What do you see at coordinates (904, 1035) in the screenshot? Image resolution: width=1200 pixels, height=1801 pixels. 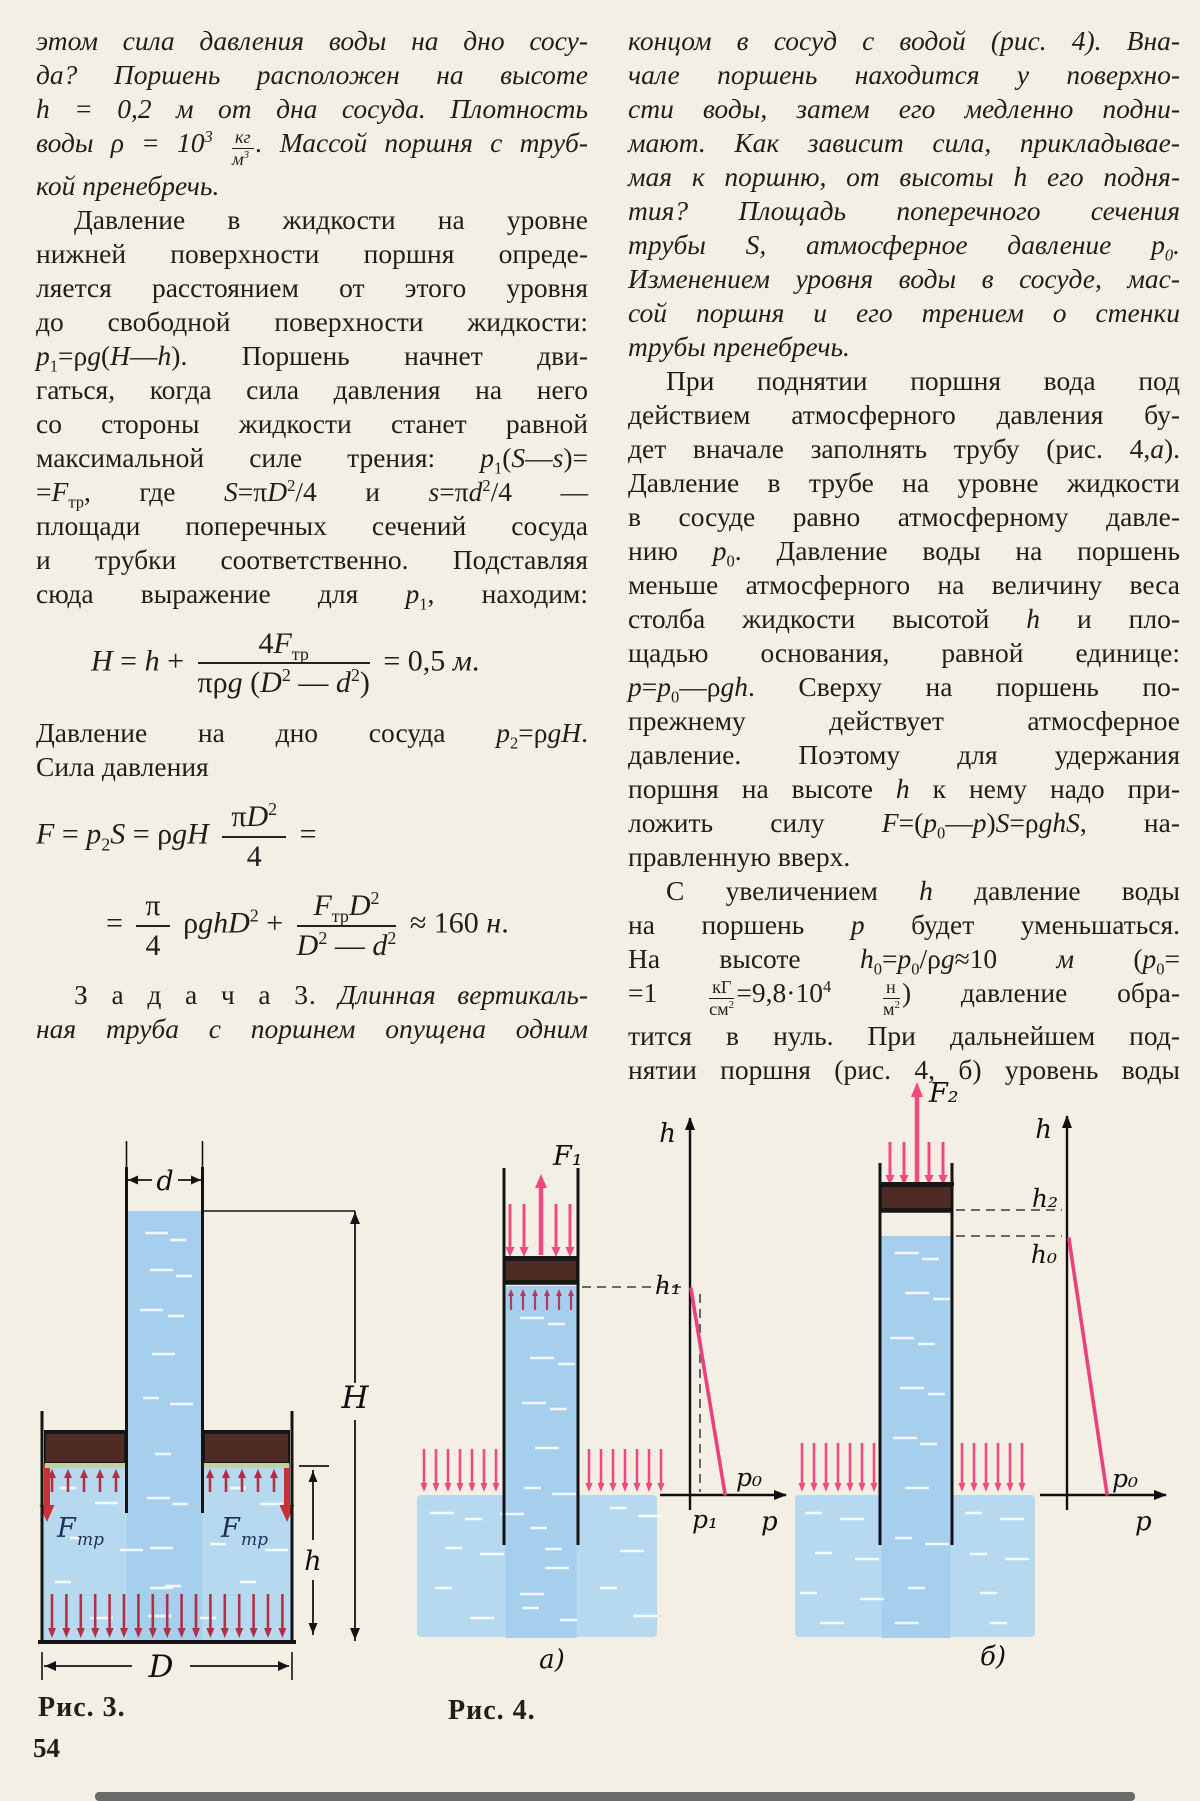 I see `text-line: тится в нуль. При дальнейшем под-` at bounding box center [904, 1035].